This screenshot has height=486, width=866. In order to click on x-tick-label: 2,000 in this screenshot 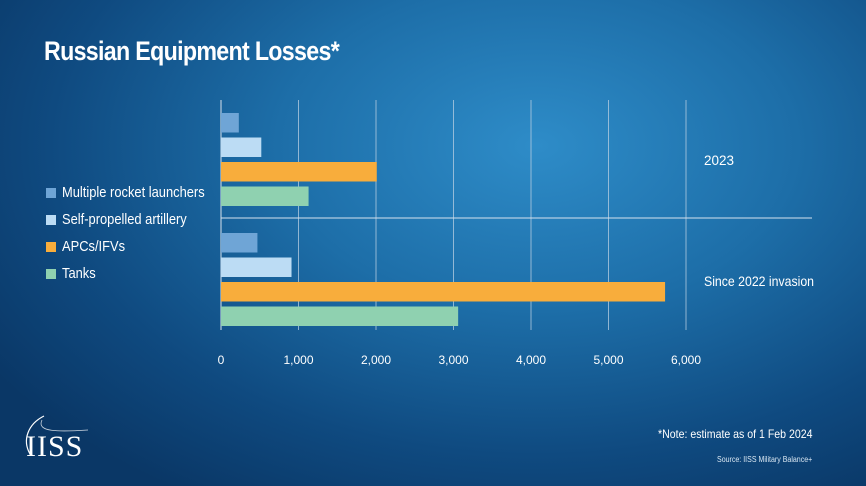, I will do `click(376, 360)`.